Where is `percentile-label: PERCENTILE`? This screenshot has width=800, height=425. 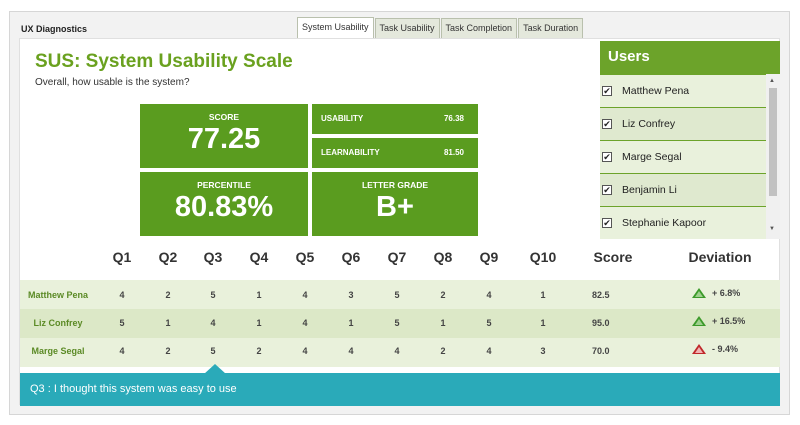 percentile-label: PERCENTILE is located at coordinates (224, 185).